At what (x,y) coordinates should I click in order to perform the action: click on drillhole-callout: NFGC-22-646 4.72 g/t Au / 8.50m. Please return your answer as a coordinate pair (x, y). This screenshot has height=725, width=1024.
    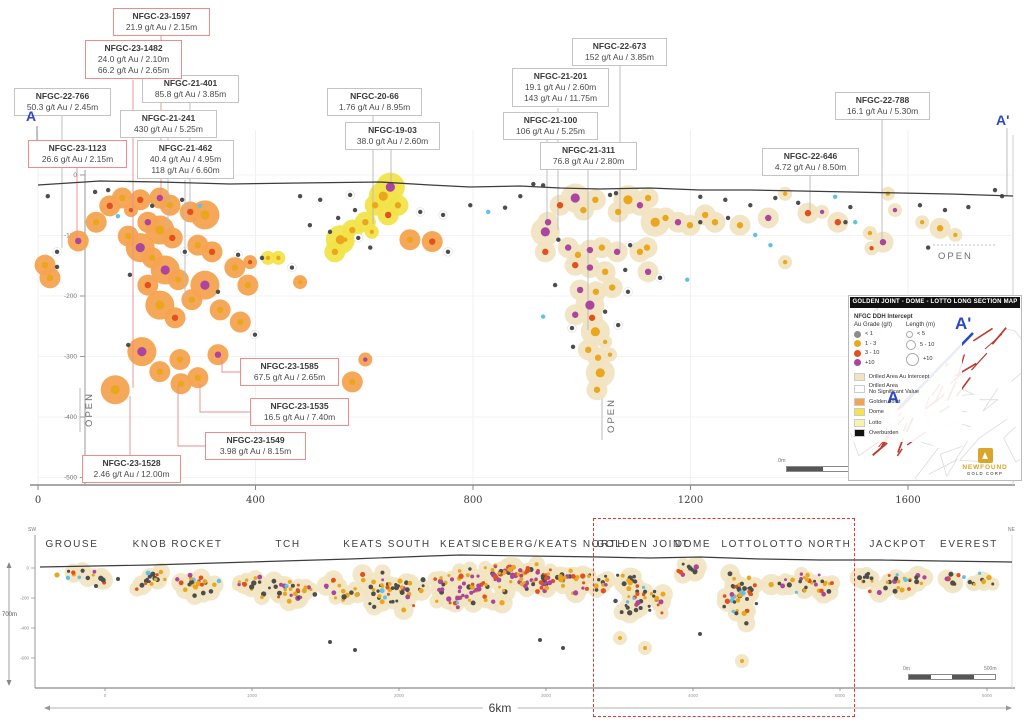
    Looking at the image, I should click on (810, 162).